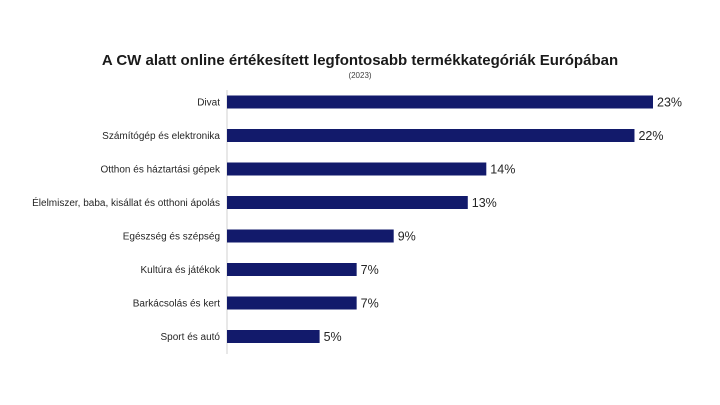 The width and height of the screenshot is (720, 405). Describe the element at coordinates (333, 337) in the screenshot. I see `value-label: 5%` at that location.